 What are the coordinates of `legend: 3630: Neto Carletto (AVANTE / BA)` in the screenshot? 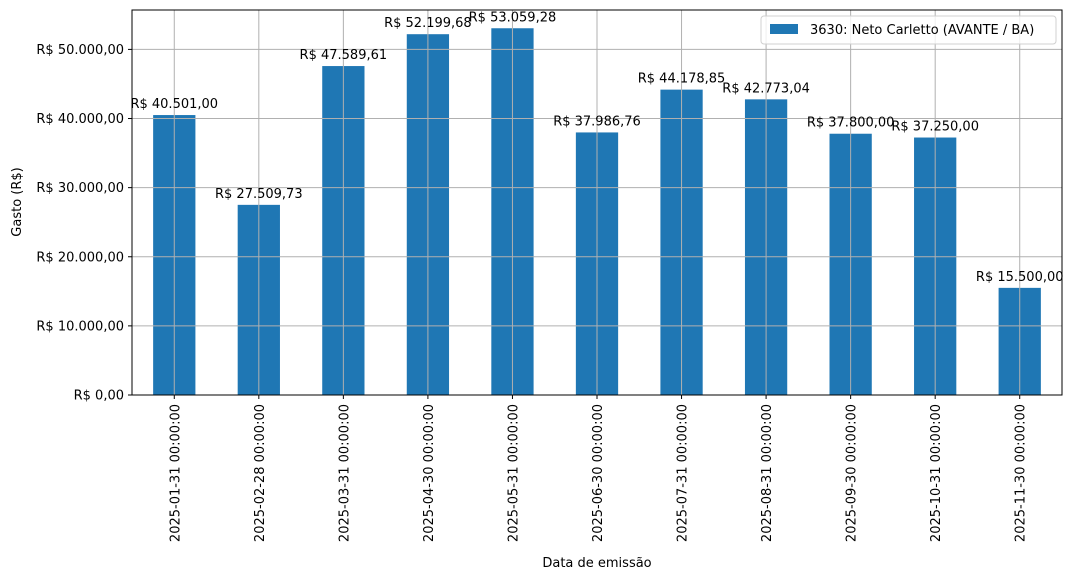 It's located at (908, 30).